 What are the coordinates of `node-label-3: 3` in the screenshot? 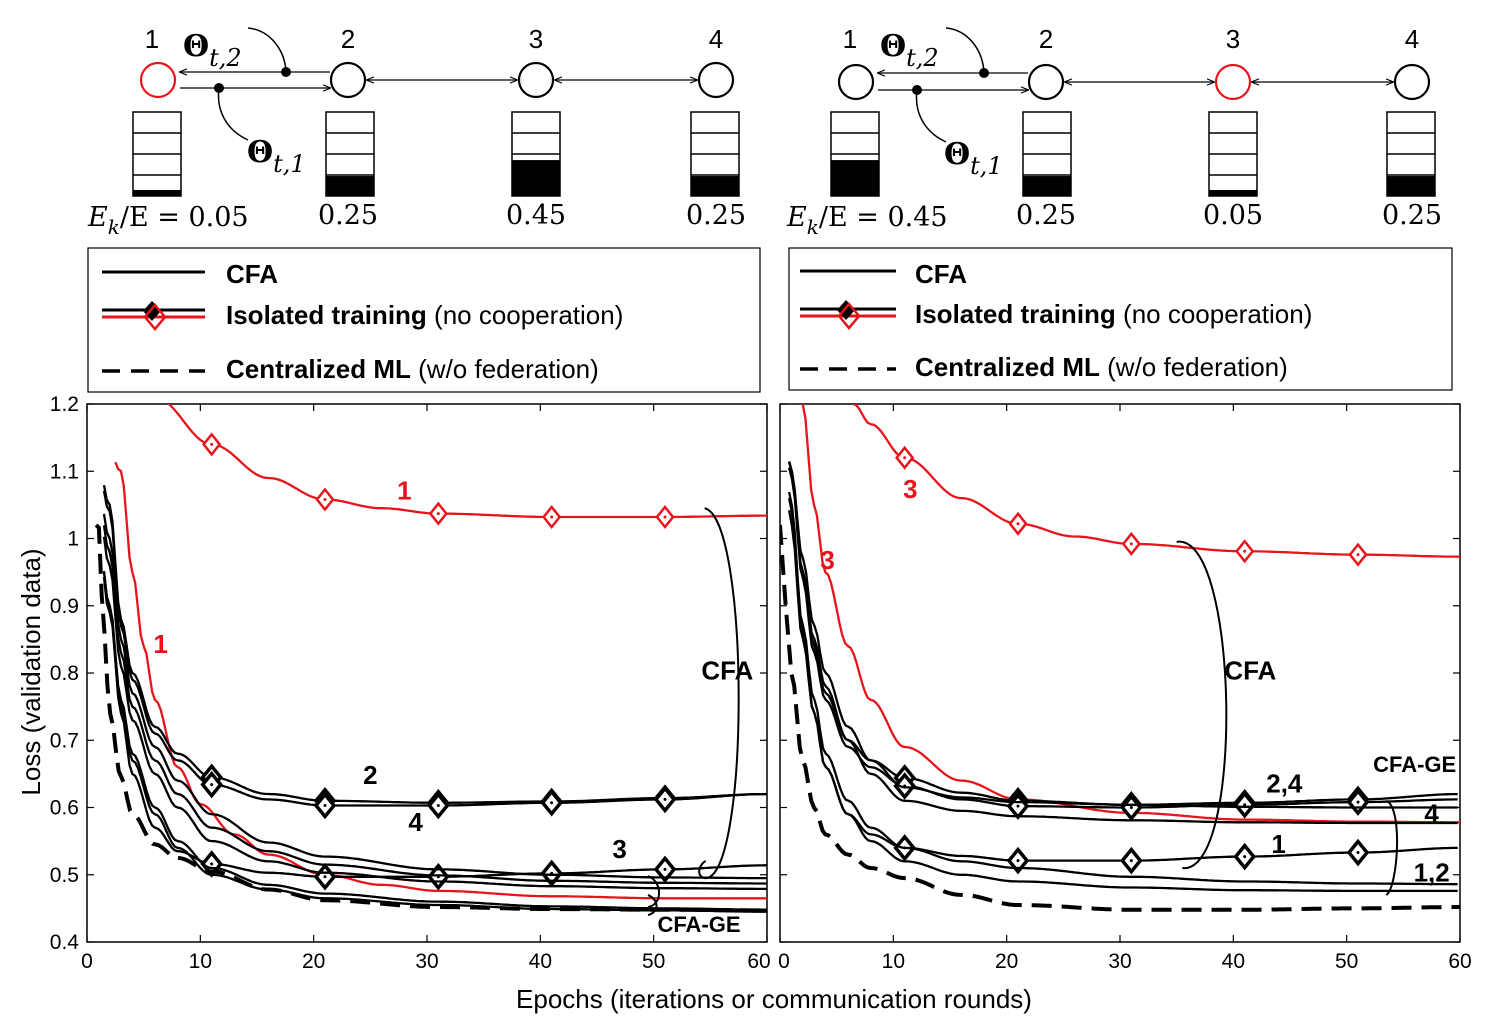 It's located at (536, 39).